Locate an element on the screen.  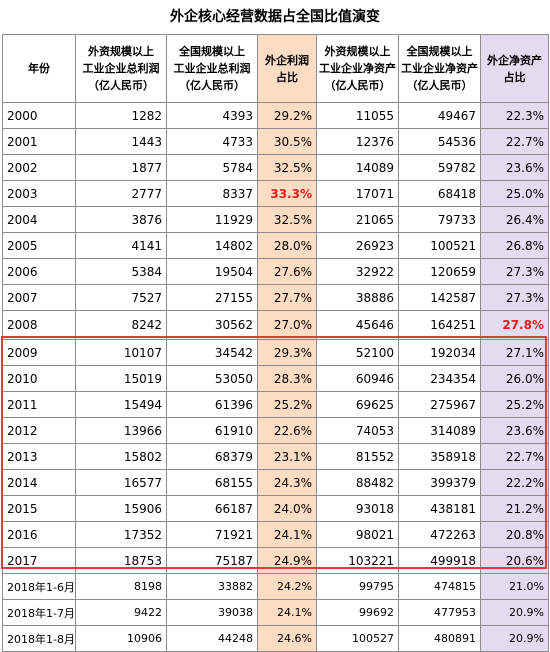
cell-national-profit: 30562 is located at coordinates (212, 325).